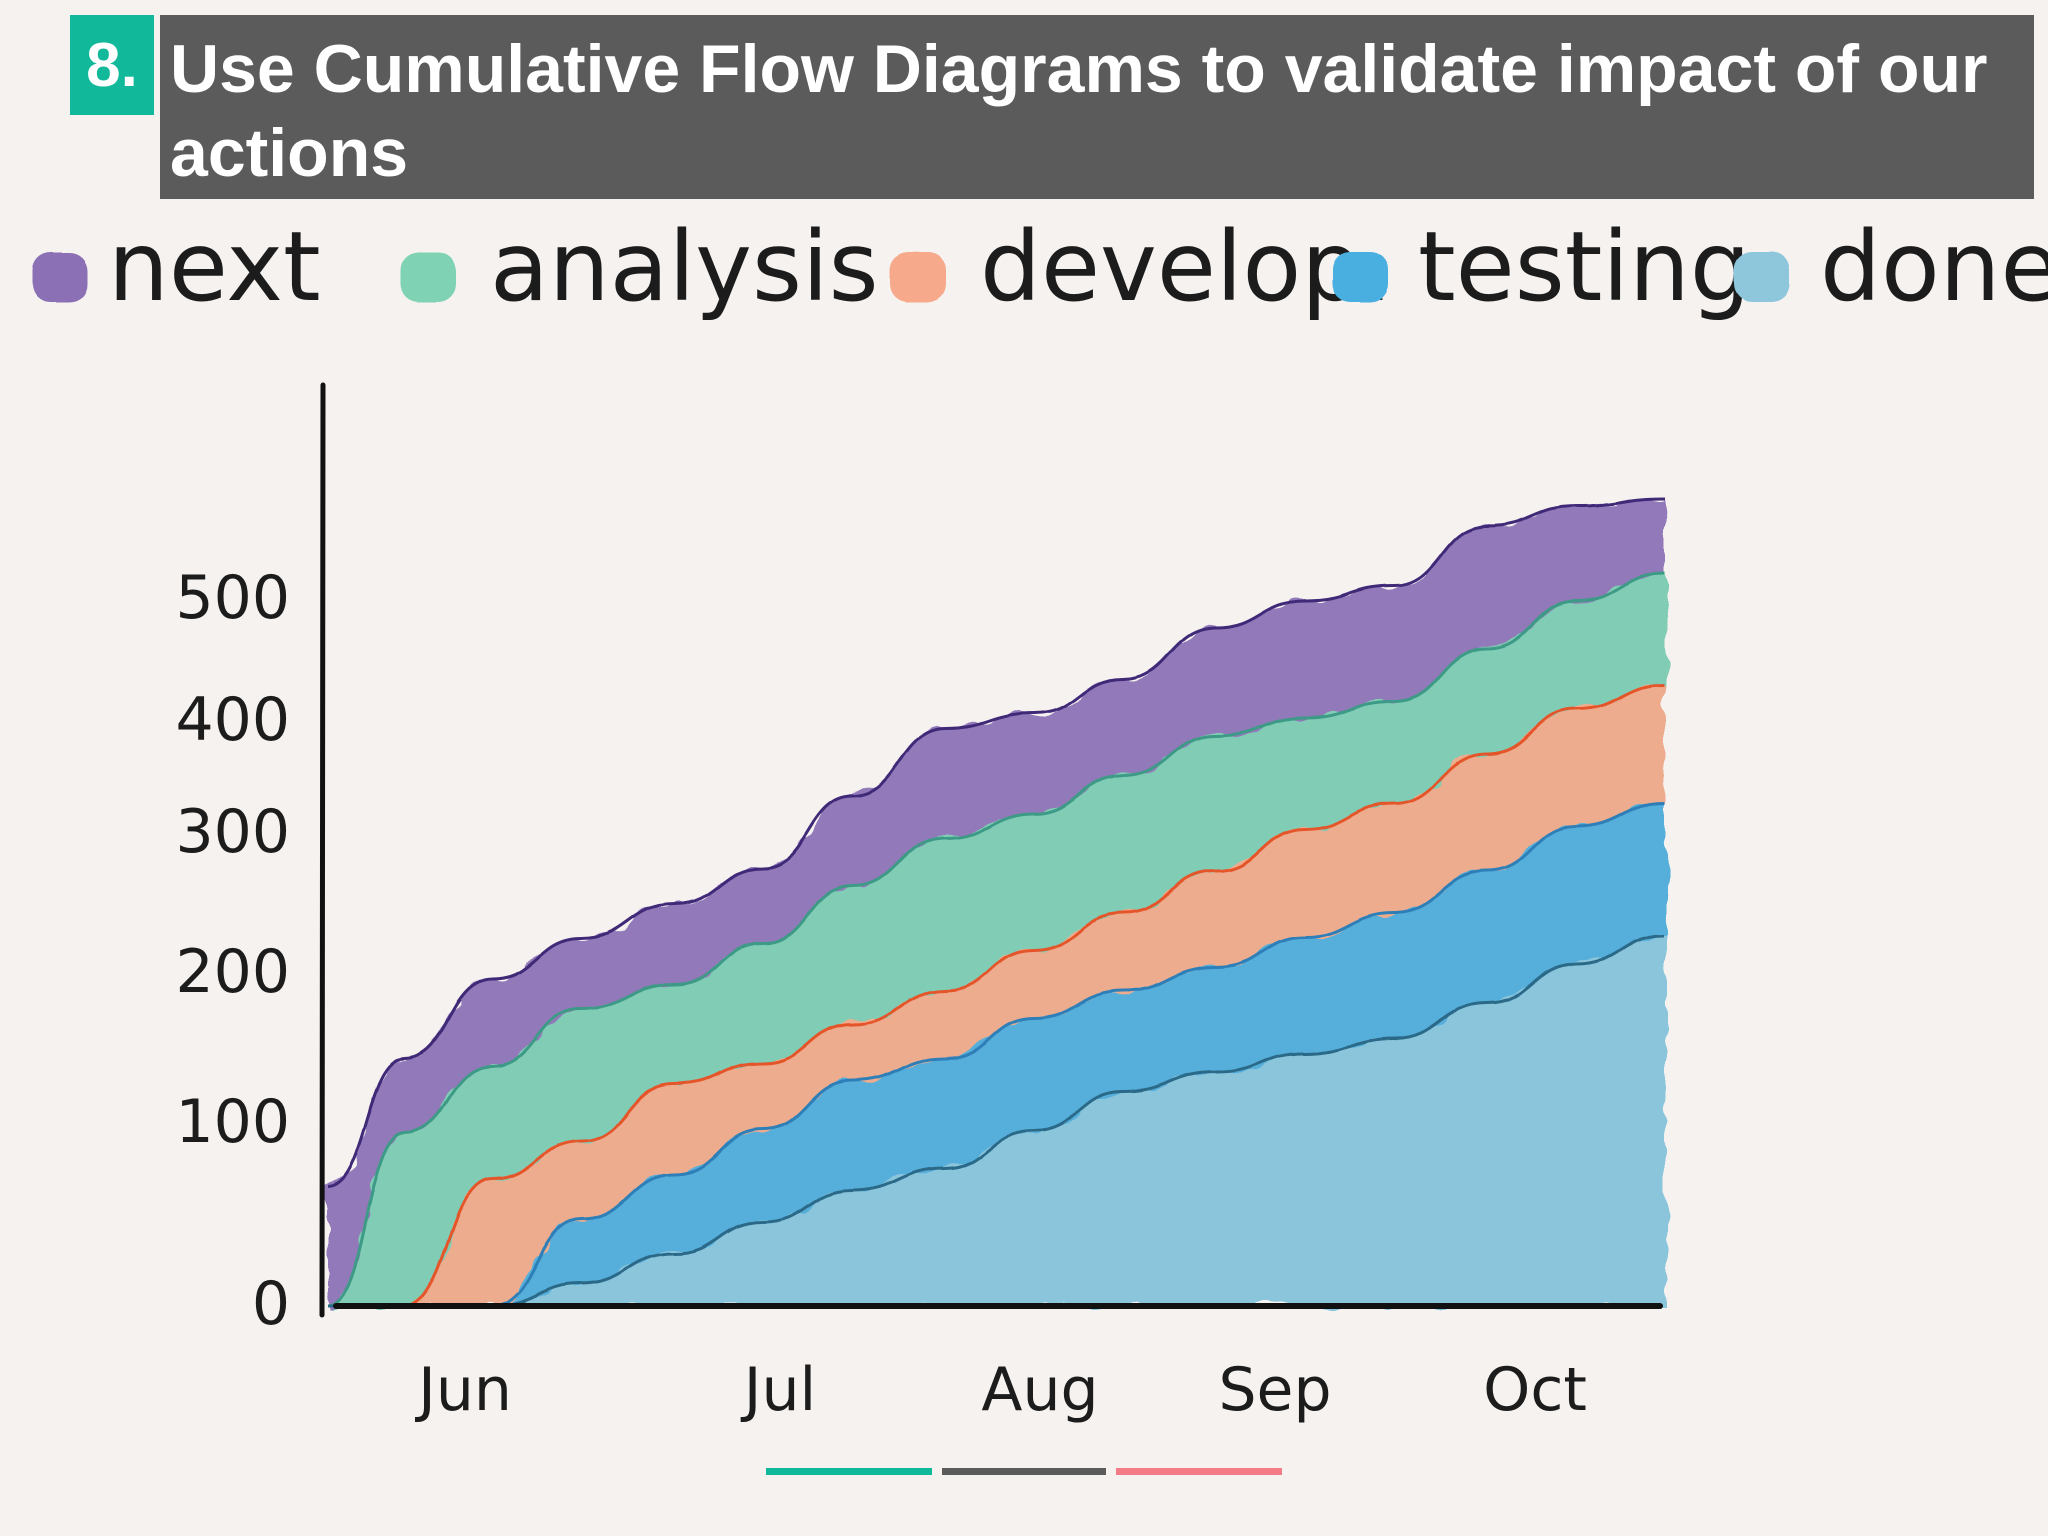 The image size is (2048, 1536). What do you see at coordinates (1535, 1390) in the screenshot?
I see `x-tick-label: Oct` at bounding box center [1535, 1390].